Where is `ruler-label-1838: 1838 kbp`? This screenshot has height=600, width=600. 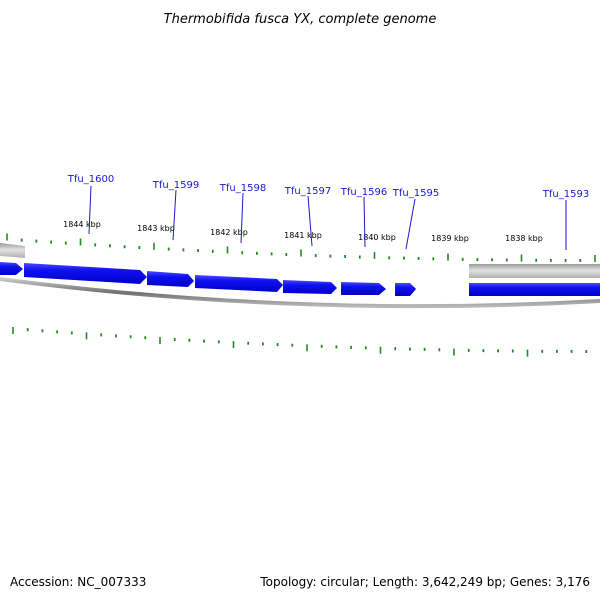
ruler-label-1838: 1838 kbp is located at coordinates (524, 238).